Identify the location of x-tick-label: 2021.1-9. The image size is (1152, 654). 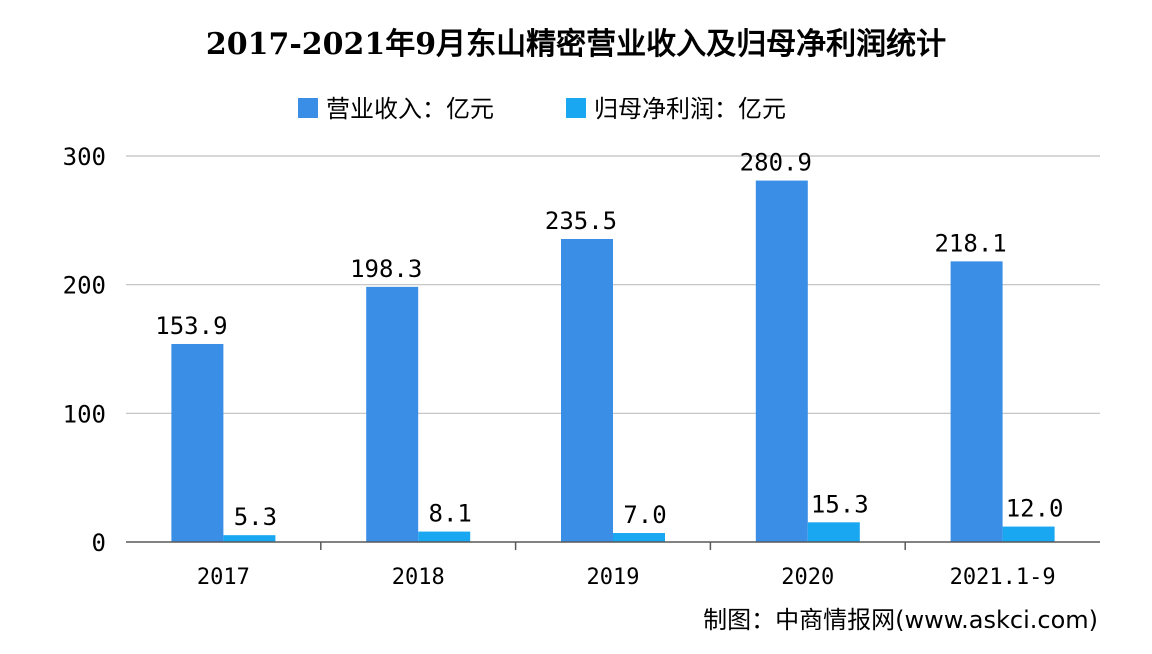
(1003, 577).